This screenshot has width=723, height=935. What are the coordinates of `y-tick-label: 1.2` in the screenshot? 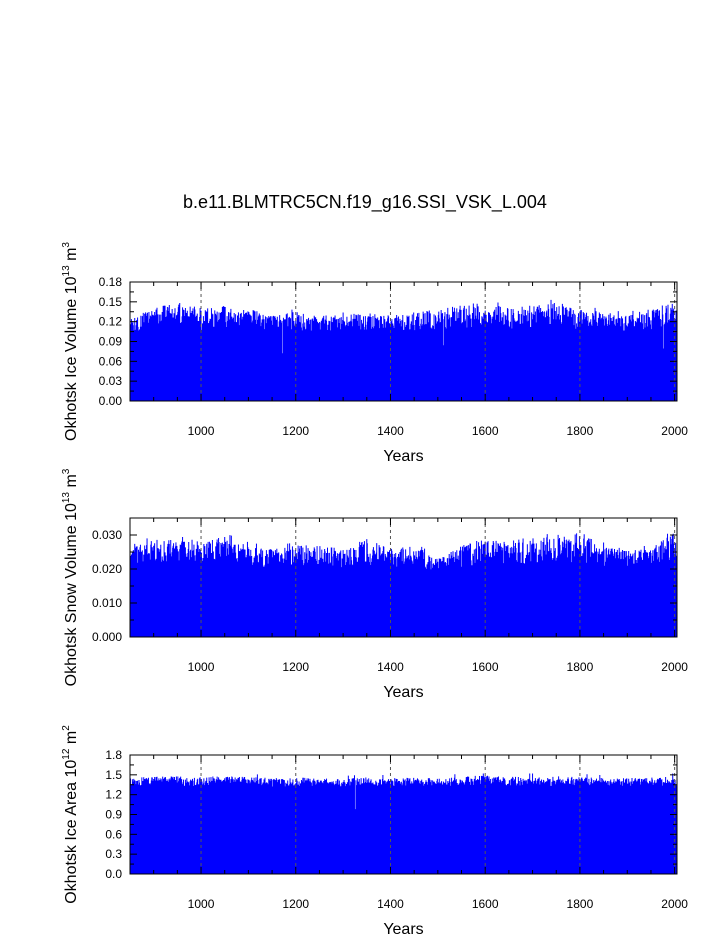 It's located at (113, 795).